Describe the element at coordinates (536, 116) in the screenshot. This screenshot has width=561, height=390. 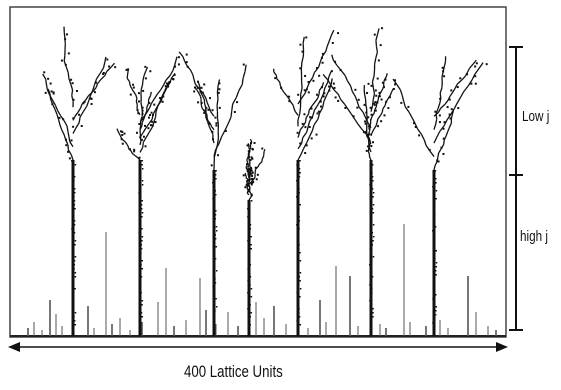
I see `low-j-label: Low j` at that location.